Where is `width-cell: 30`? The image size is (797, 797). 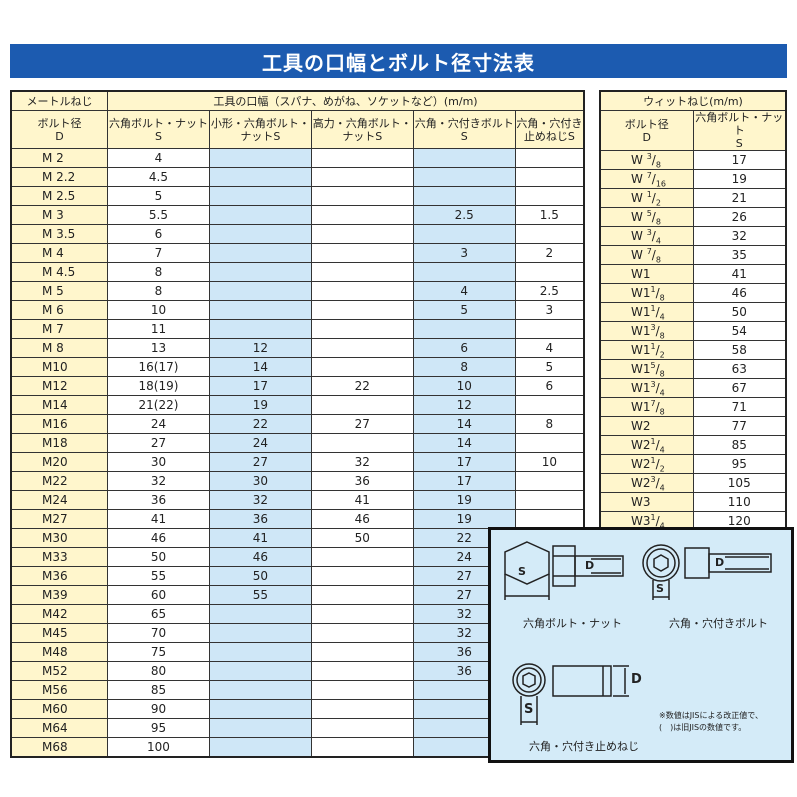 width-cell: 30 is located at coordinates (260, 481).